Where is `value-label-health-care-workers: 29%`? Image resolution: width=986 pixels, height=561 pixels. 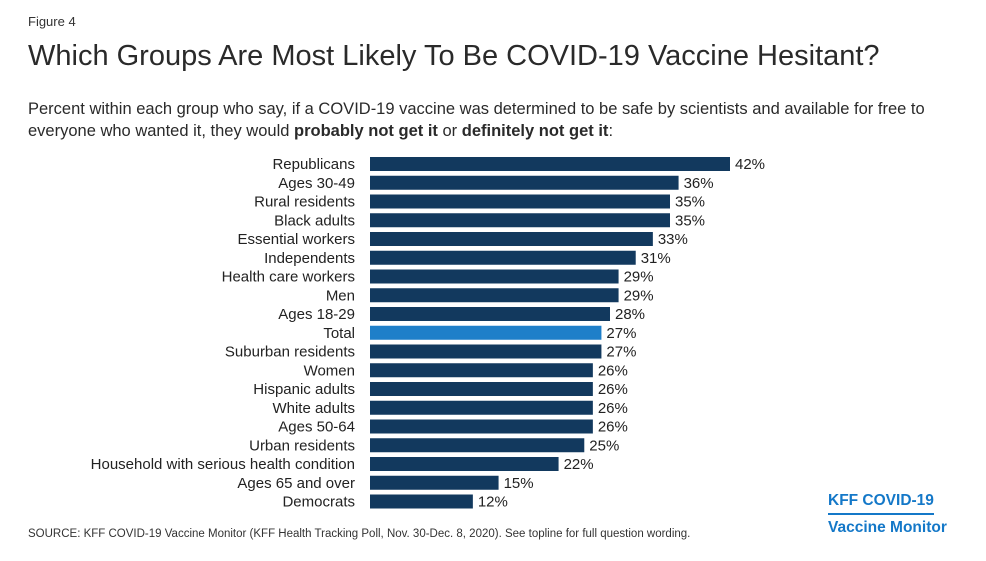
value-label-health-care-workers: 29% is located at coordinates (639, 277).